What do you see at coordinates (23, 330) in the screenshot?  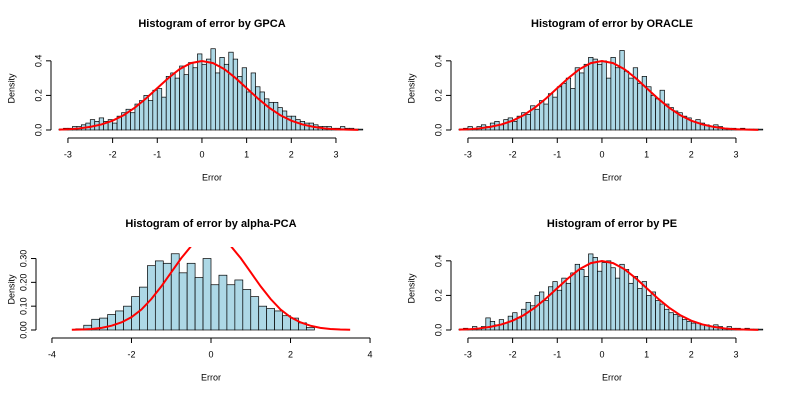 I see `y-tick-label: 0.00` at bounding box center [23, 330].